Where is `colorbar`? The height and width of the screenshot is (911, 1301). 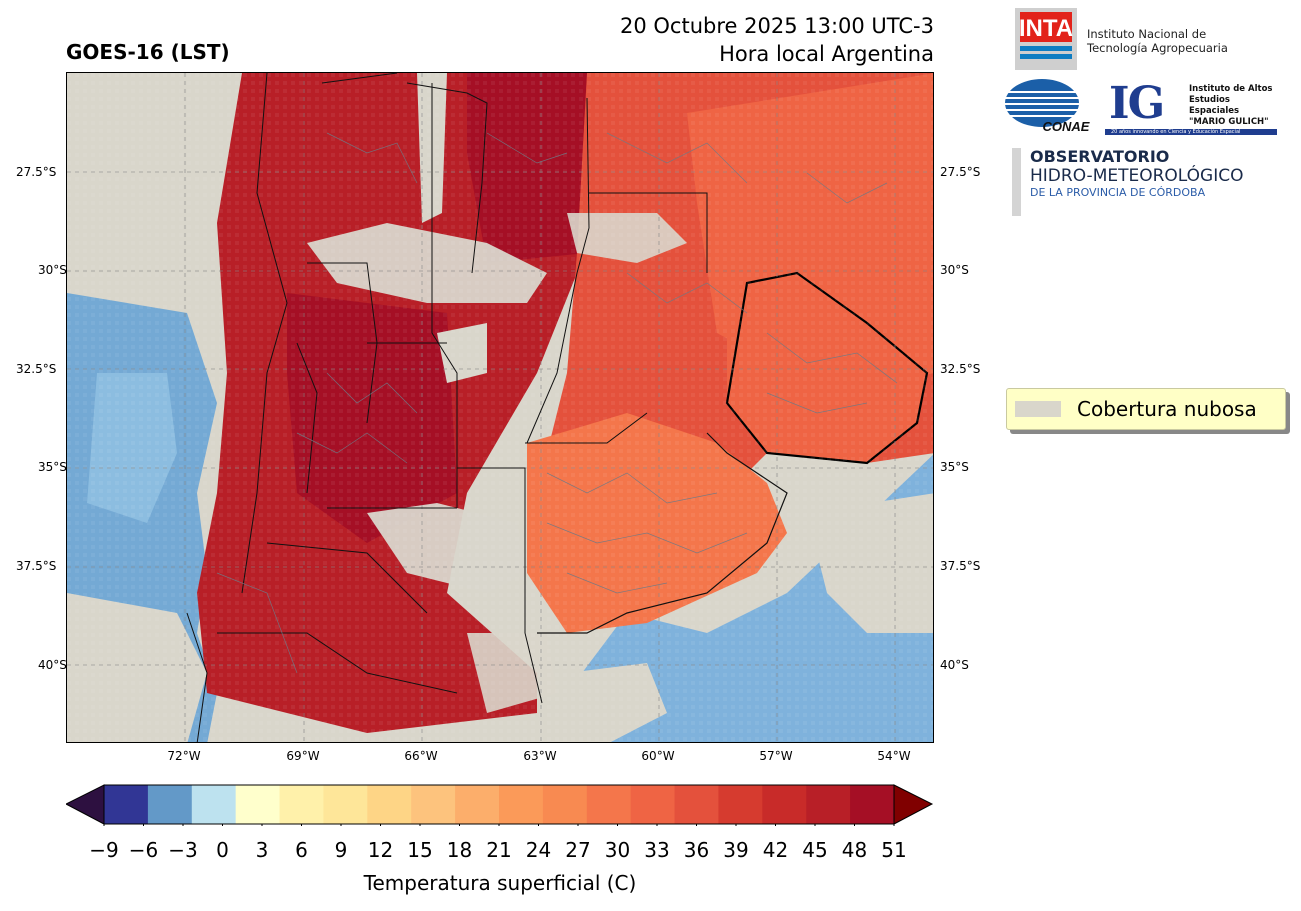
colorbar is located at coordinates (500, 805).